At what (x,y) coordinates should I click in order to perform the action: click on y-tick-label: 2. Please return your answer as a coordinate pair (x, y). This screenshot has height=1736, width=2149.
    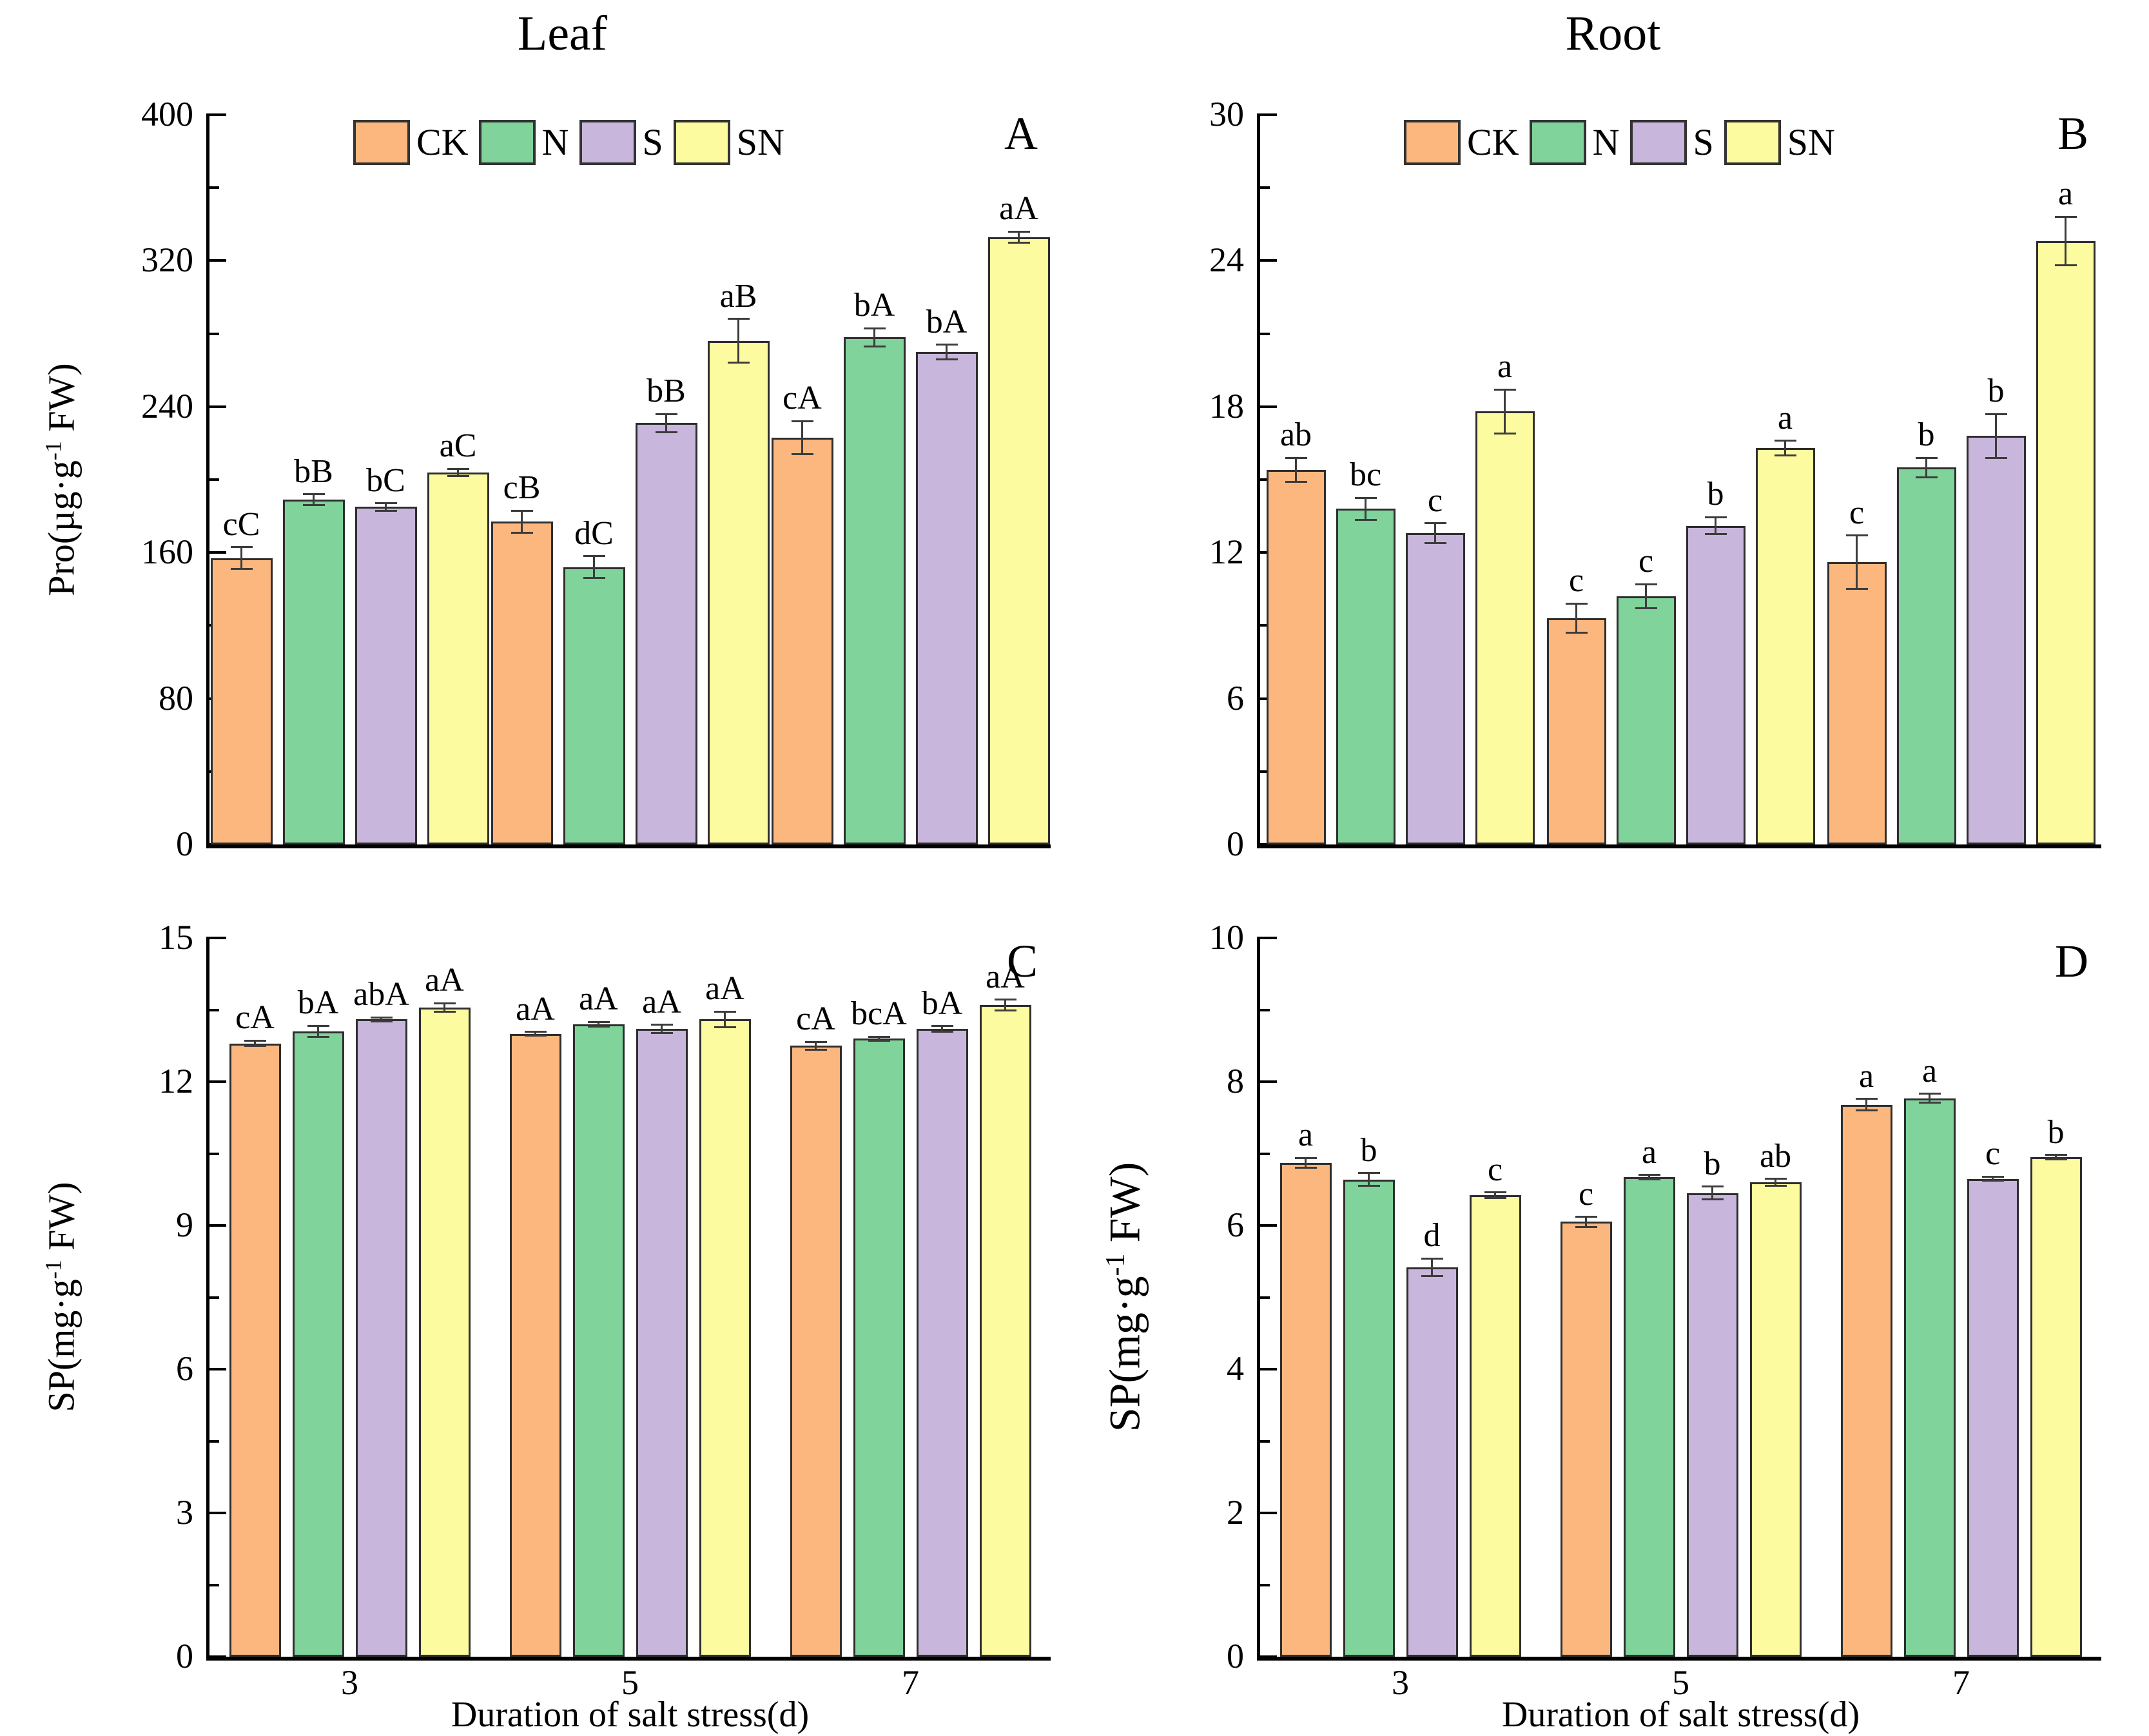
    Looking at the image, I should click on (1235, 1512).